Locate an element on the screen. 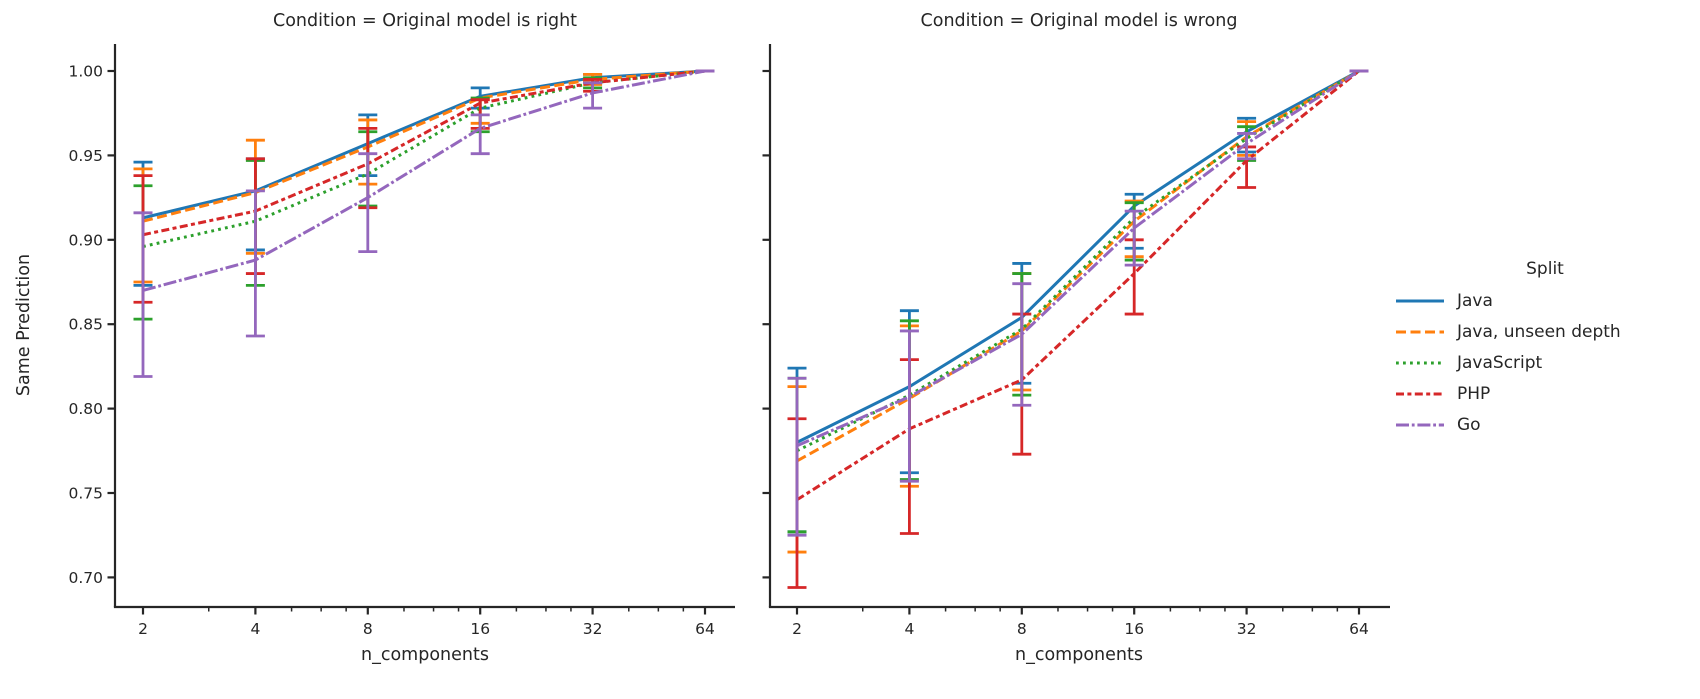 The image size is (1700, 699). series-line-java-unseen-depth is located at coordinates (424, 146).